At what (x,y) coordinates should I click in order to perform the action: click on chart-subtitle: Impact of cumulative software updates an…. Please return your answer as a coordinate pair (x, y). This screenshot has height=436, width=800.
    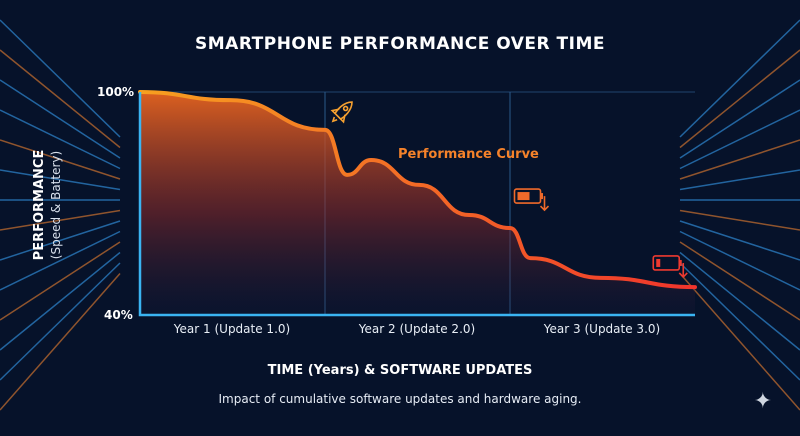
    Looking at the image, I should click on (400, 399).